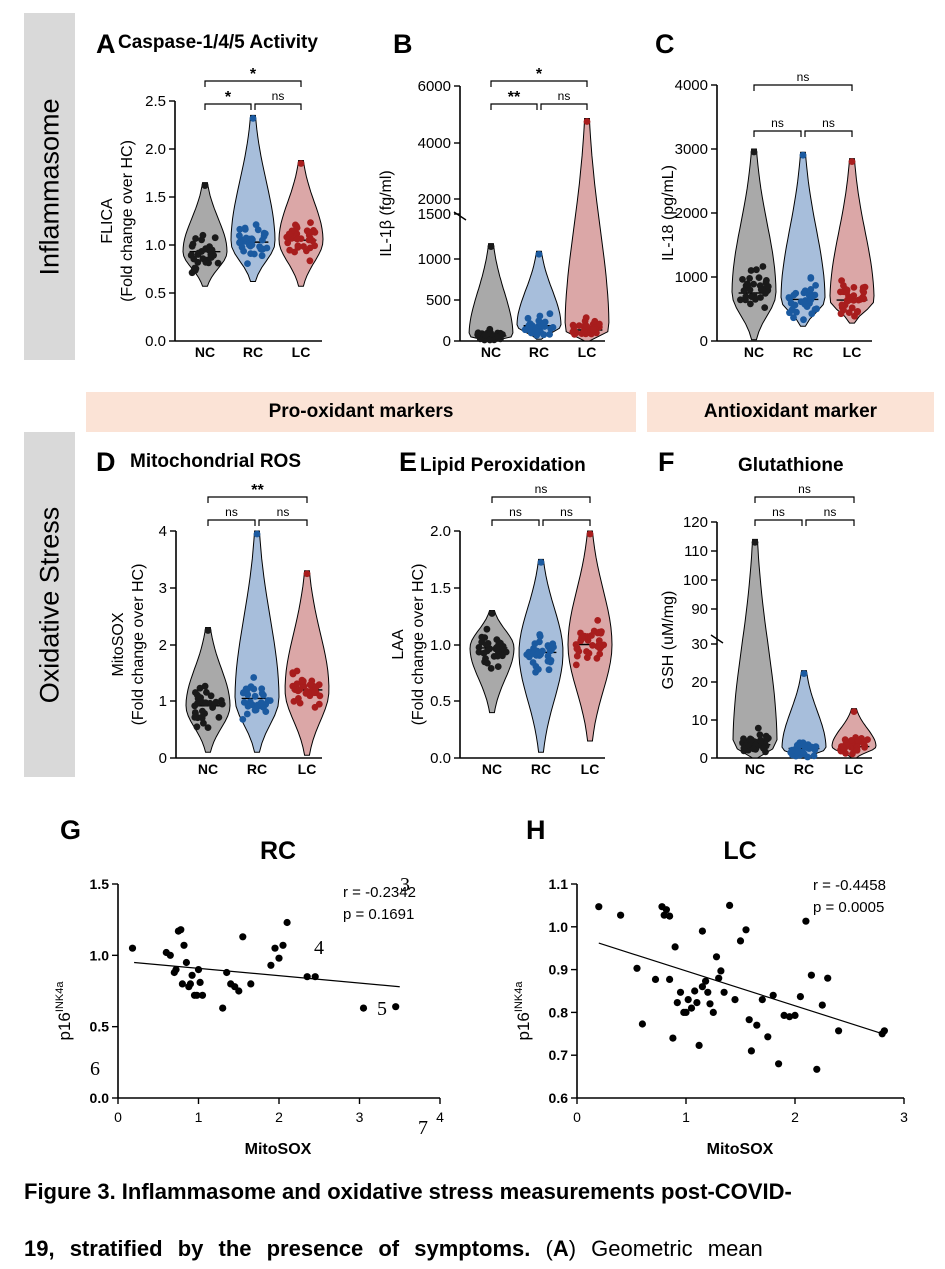 Image resolution: width=945 pixels, height=1269 pixels. What do you see at coordinates (503, 465) in the screenshot?
I see `panel-title: Lipid Peroxidation` at bounding box center [503, 465].